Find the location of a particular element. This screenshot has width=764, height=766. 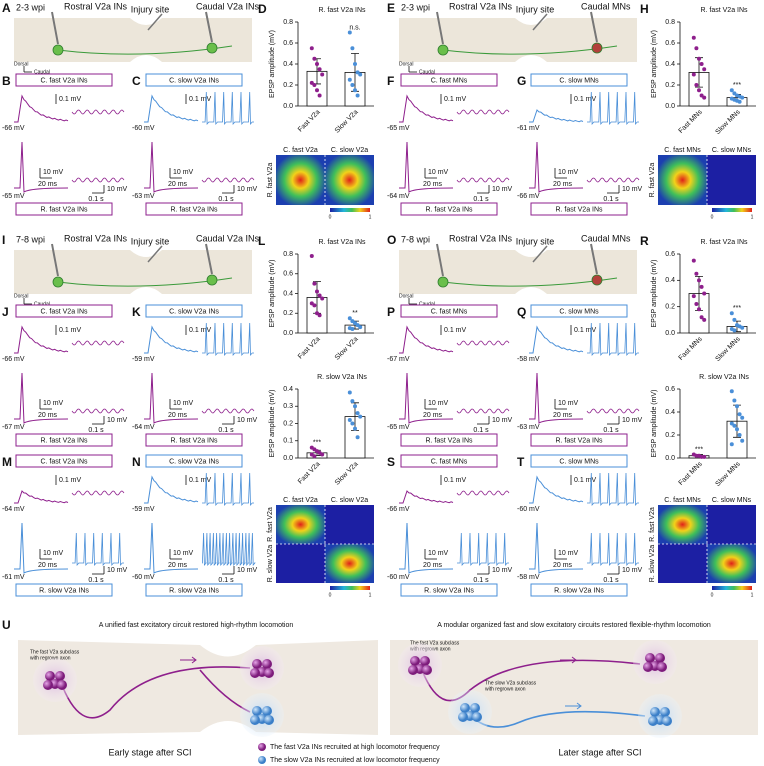

box-label: R. fast V2a INs is located at coordinates (449, 209).